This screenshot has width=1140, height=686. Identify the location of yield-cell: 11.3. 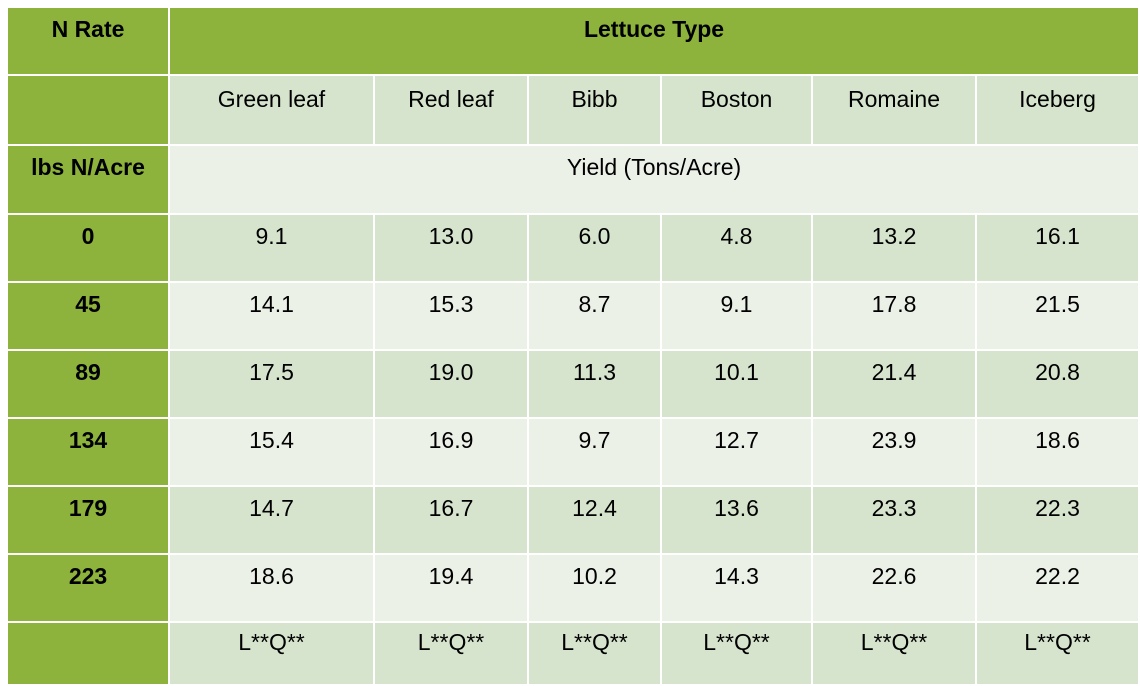
(594, 384).